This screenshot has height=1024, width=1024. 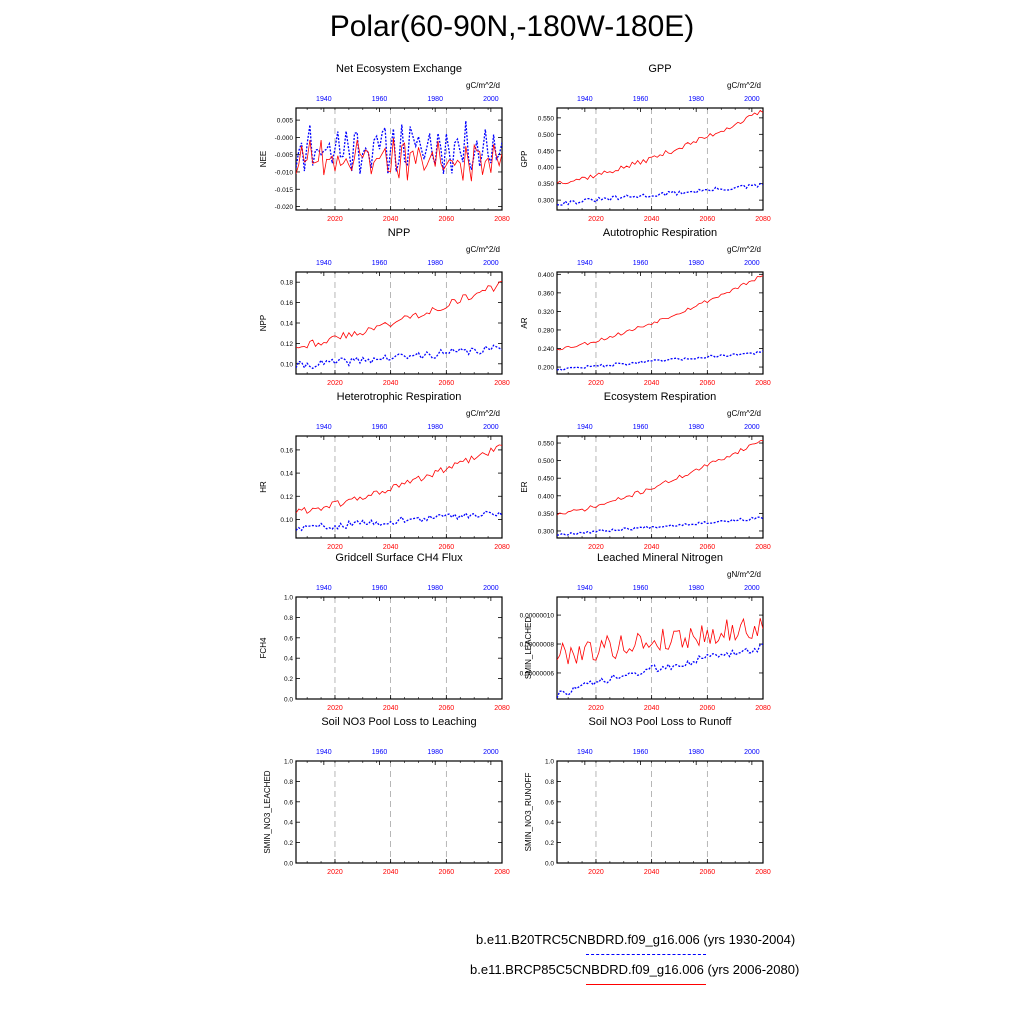 I want to click on y-axis-label: AR, so click(x=524, y=322).